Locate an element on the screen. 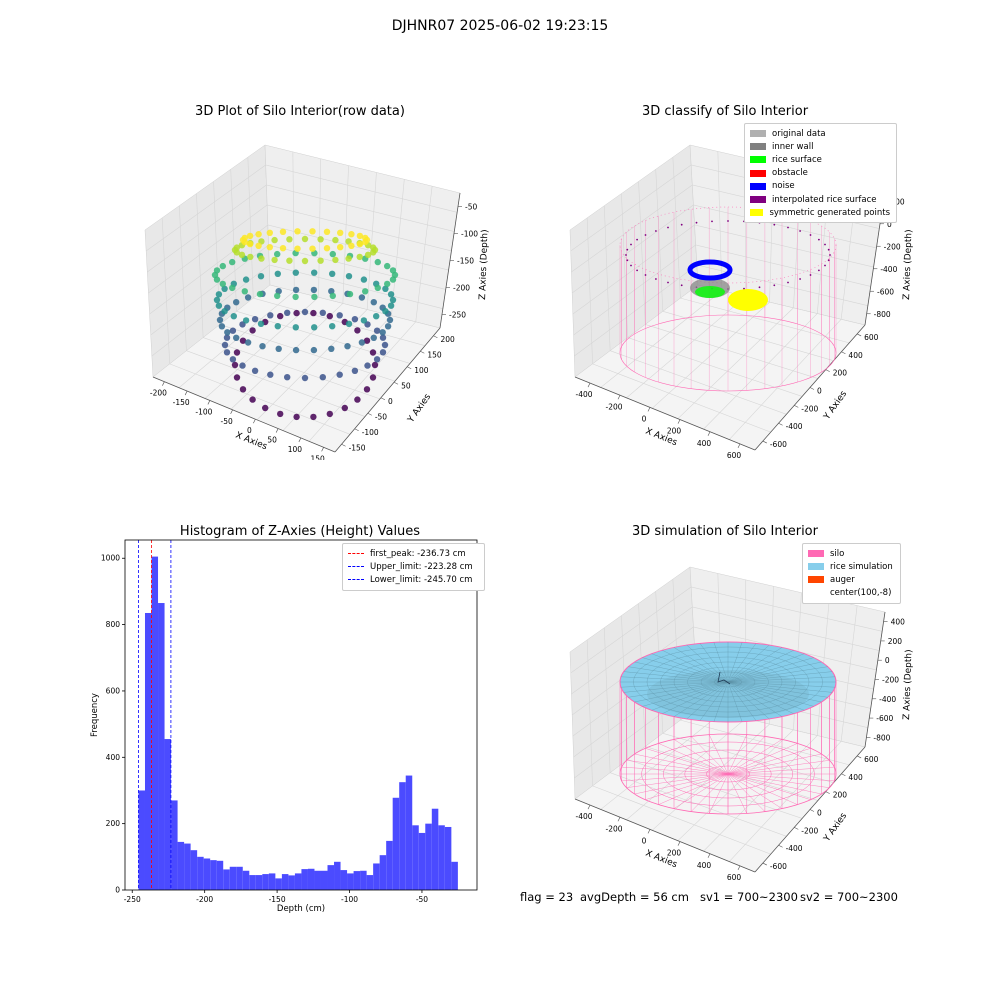  z-tick-label: 200 is located at coordinates (895, 641).